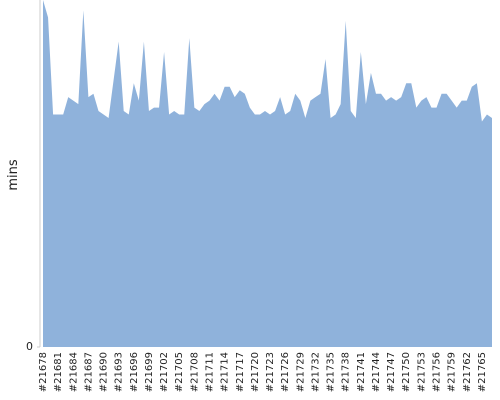  What do you see at coordinates (13, 175) in the screenshot?
I see `y-axis-label: mins` at bounding box center [13, 175].